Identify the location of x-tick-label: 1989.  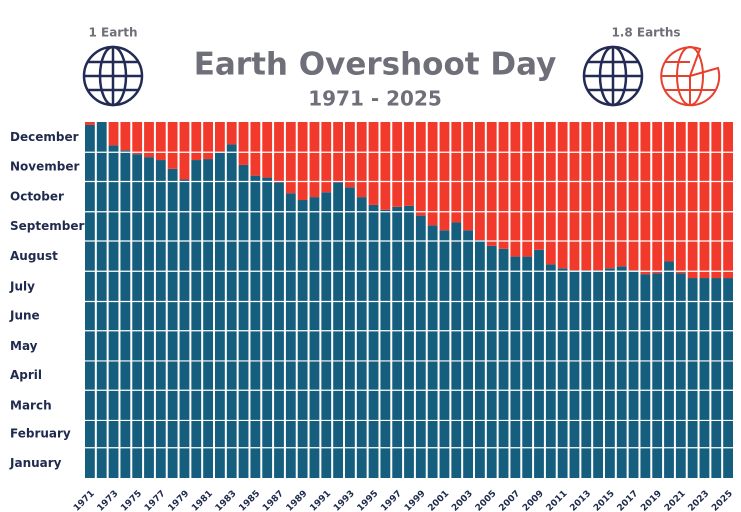
(297, 500).